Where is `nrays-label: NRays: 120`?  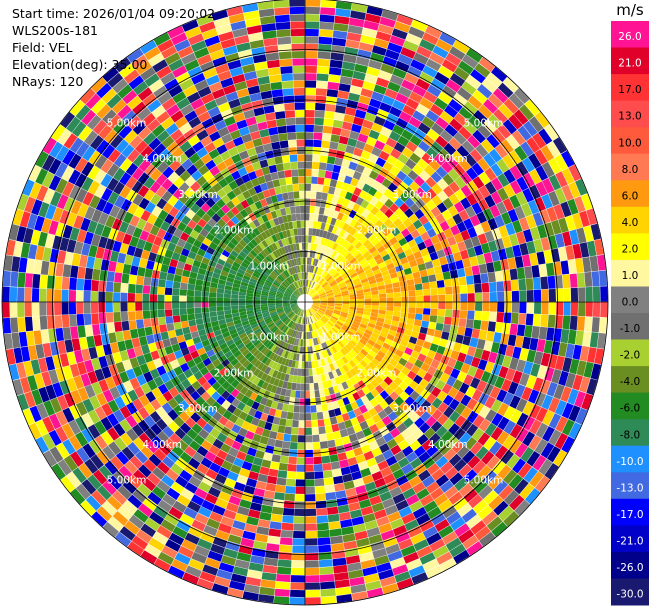
nrays-label: NRays: 120 is located at coordinates (48, 81).